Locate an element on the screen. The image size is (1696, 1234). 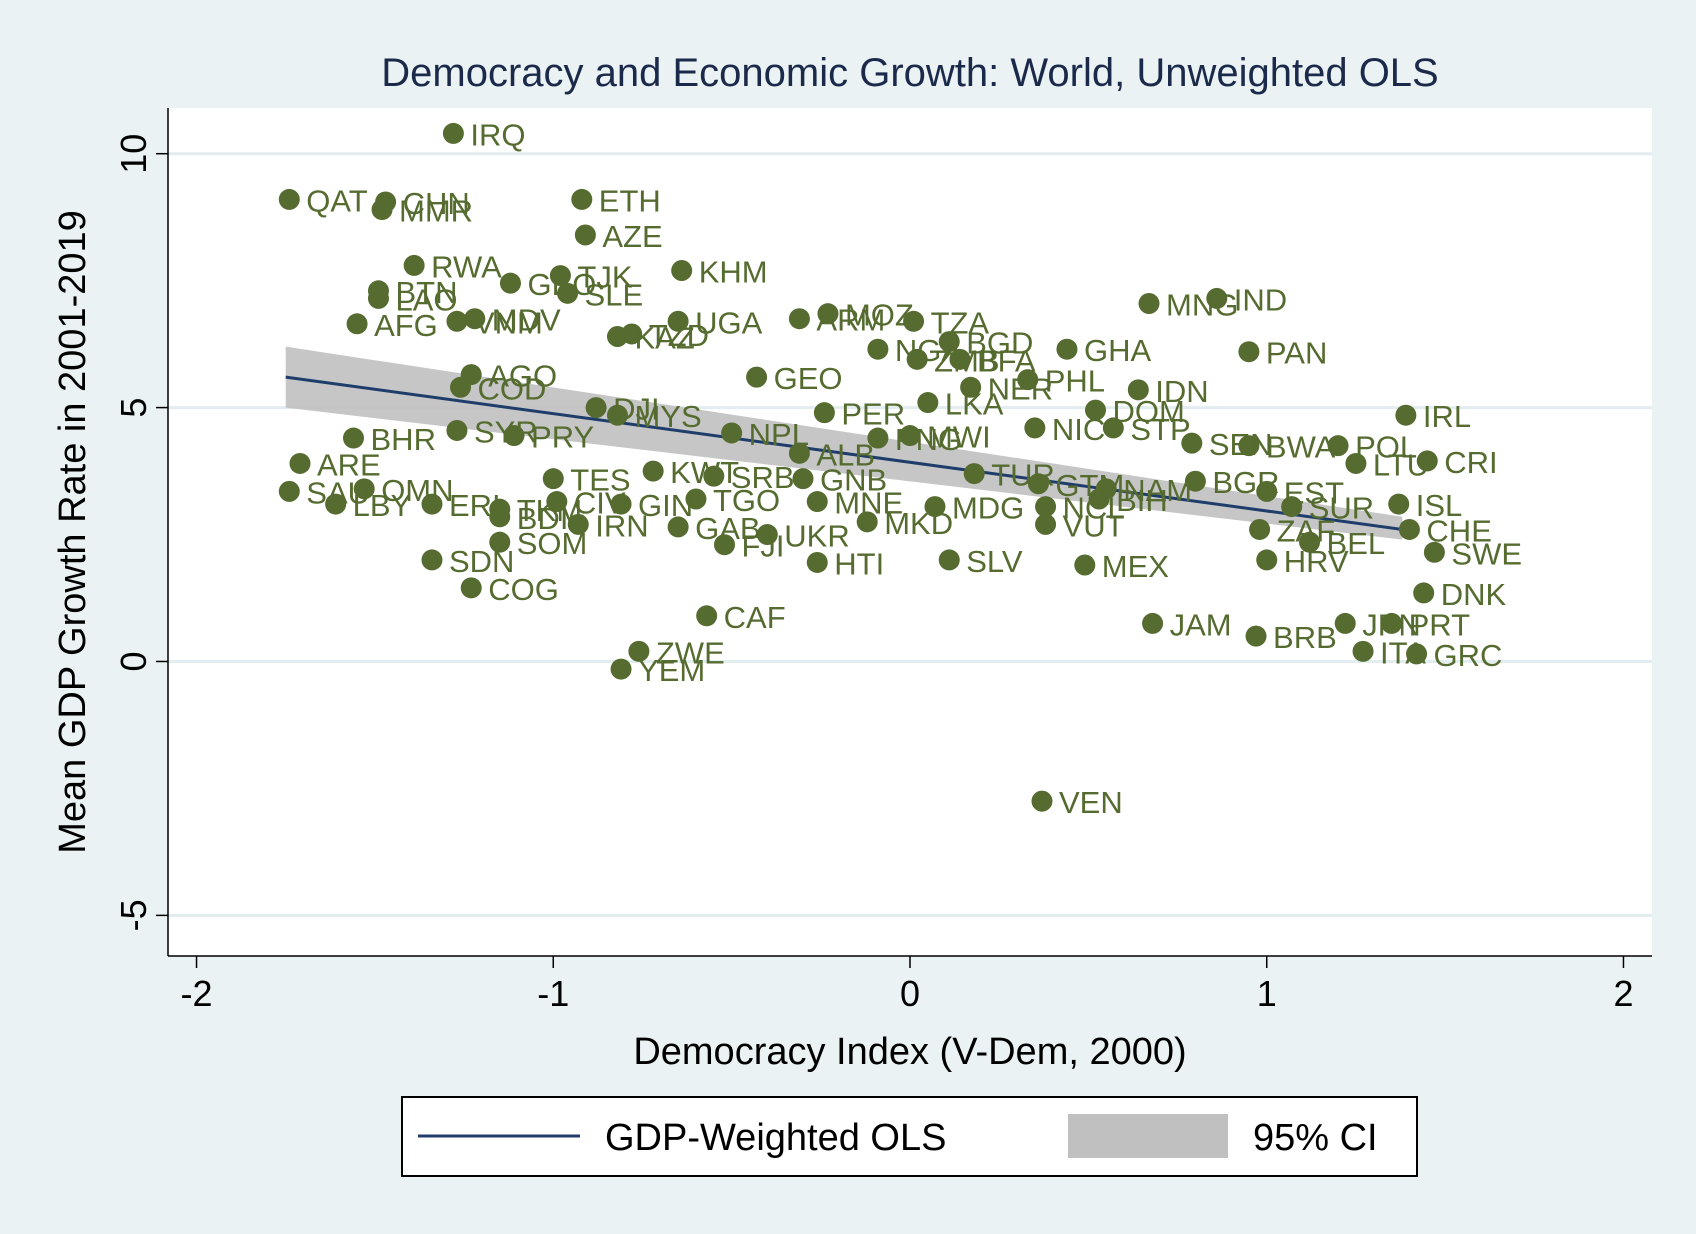
point-label: LKA is located at coordinates (974, 404).